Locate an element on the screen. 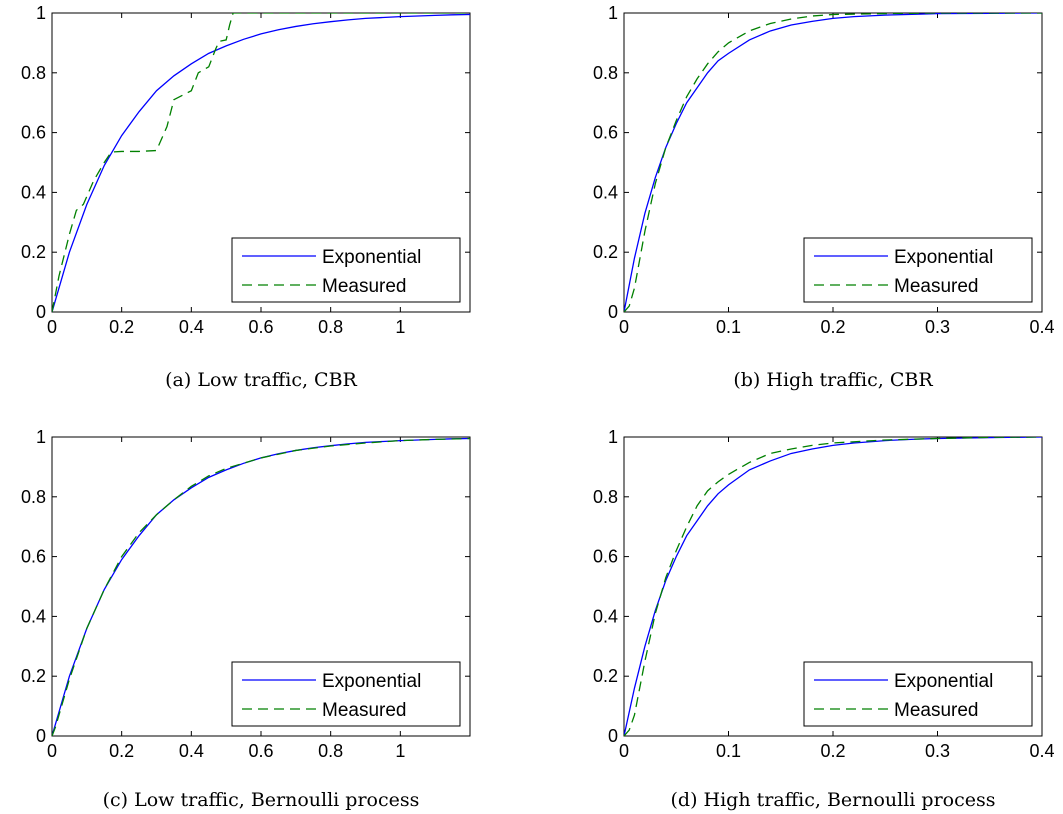 This screenshot has height=814, width=1063. chart-caption: (d) High traffic, Bernoulli process is located at coordinates (833, 800).